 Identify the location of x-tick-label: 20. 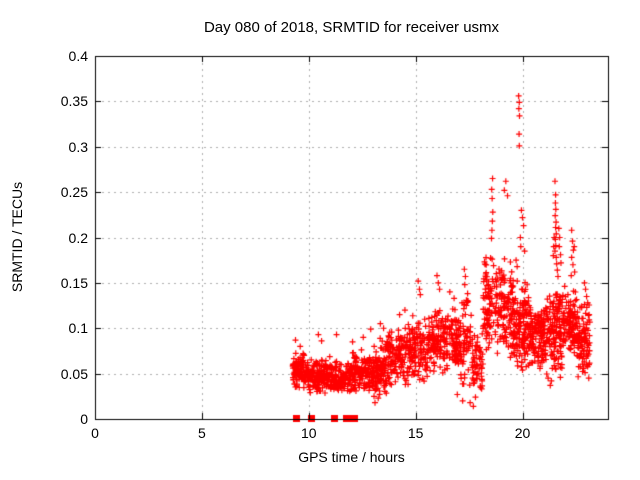
(522, 433).